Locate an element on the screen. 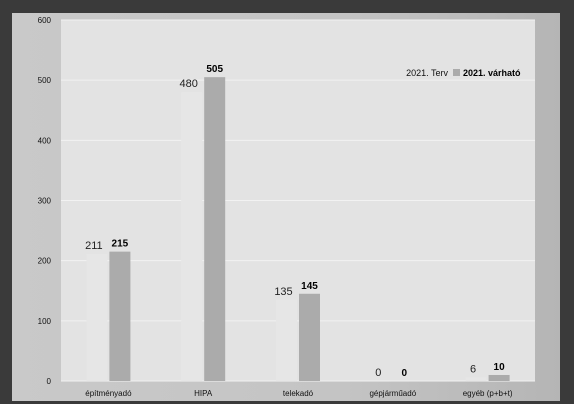 The width and height of the screenshot is (574, 404). legend-swatch-expected is located at coordinates (456, 72).